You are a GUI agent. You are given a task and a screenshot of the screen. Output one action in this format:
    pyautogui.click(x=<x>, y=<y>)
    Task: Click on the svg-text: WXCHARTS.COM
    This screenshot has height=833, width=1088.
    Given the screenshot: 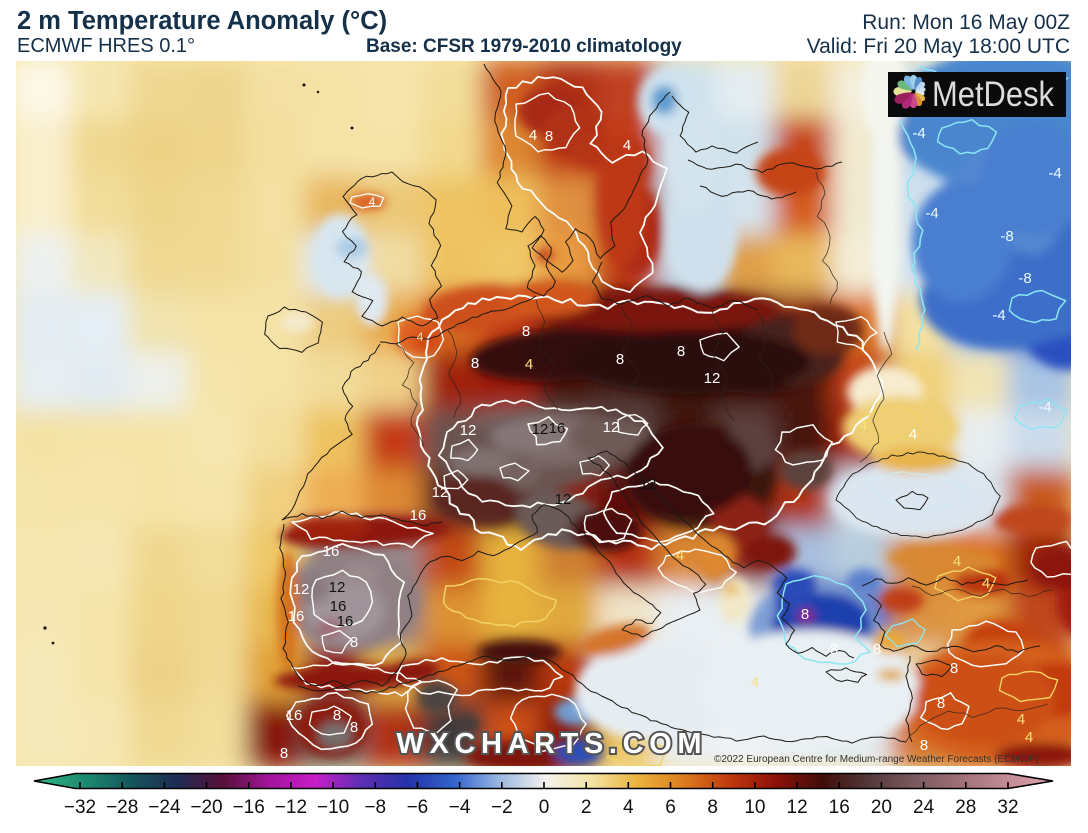 What is the action you would take?
    pyautogui.click(x=549, y=744)
    